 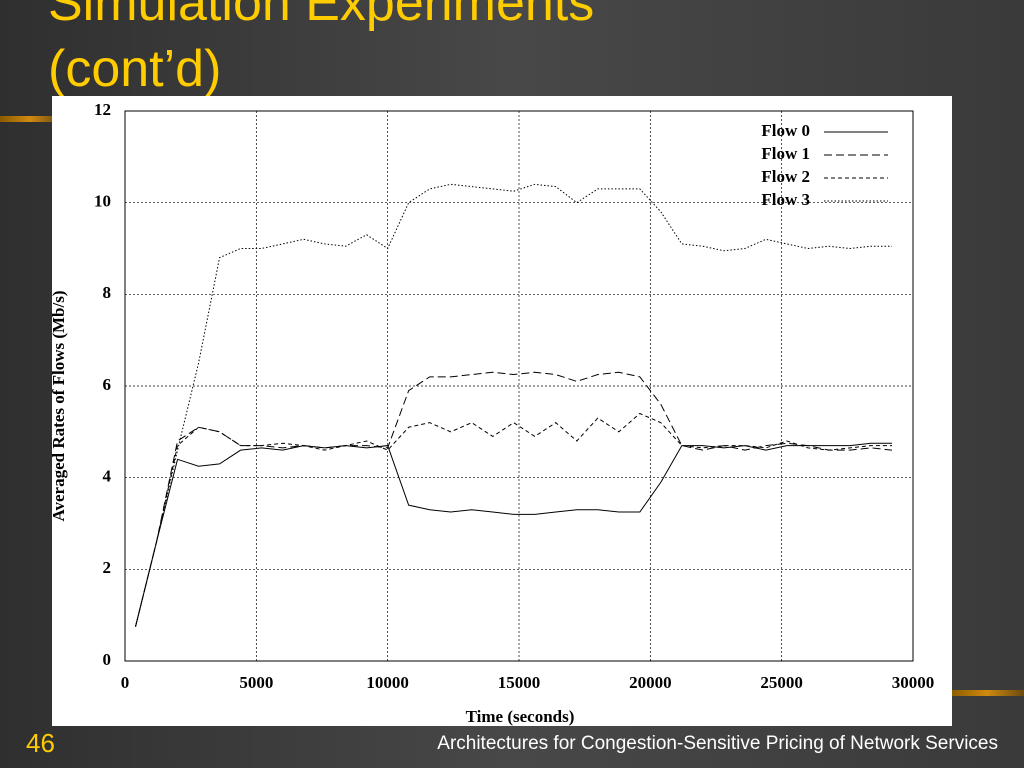 I want to click on x-axis-label: Time (seconds), so click(x=520, y=716).